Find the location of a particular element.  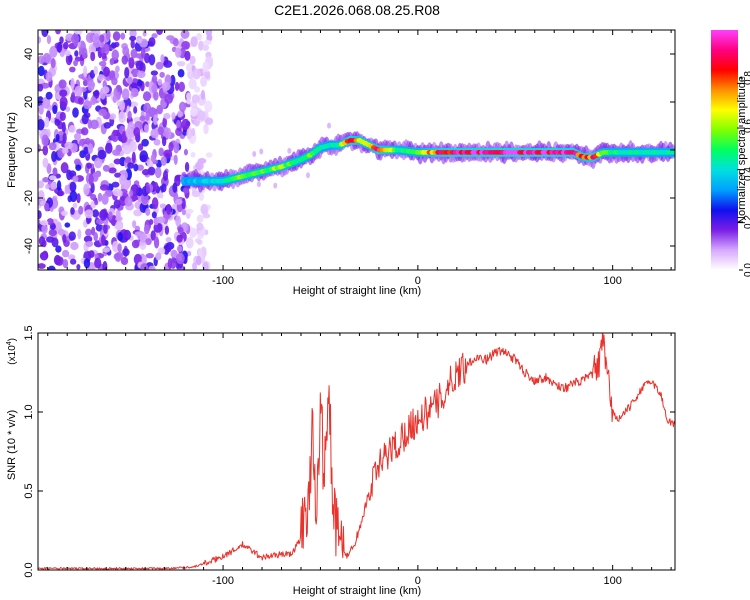

snr-y-tick-label: 1.5 is located at coordinates (29, 332).